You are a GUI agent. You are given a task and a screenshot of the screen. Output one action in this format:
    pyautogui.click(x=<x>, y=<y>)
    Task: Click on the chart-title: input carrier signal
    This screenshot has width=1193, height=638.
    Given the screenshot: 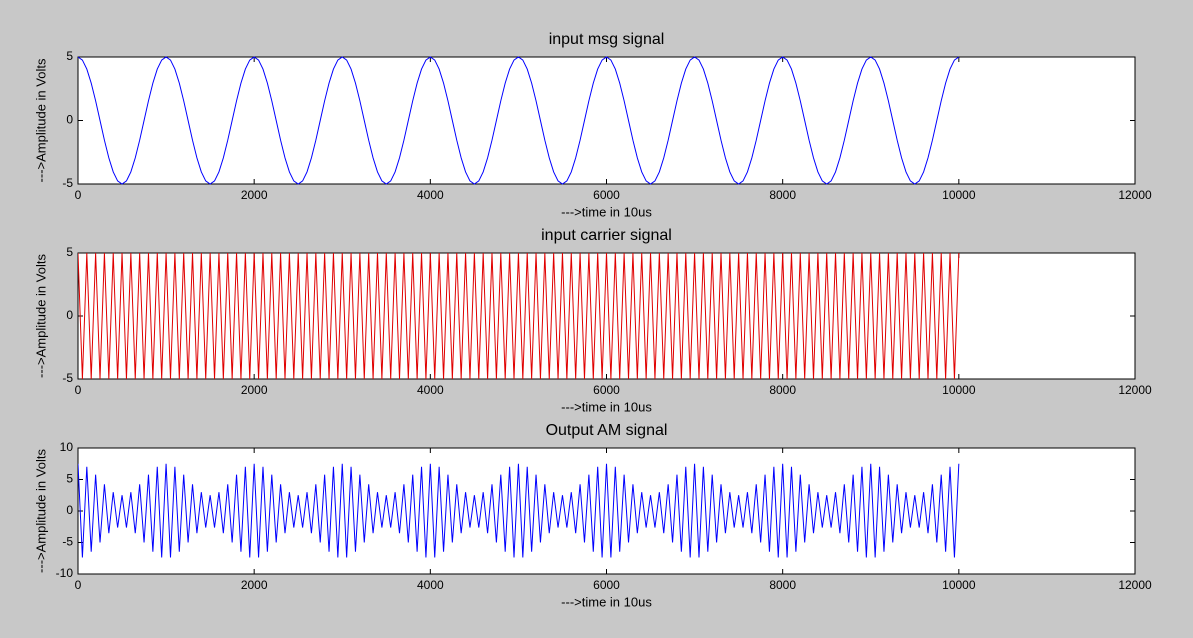 What is the action you would take?
    pyautogui.click(x=606, y=235)
    